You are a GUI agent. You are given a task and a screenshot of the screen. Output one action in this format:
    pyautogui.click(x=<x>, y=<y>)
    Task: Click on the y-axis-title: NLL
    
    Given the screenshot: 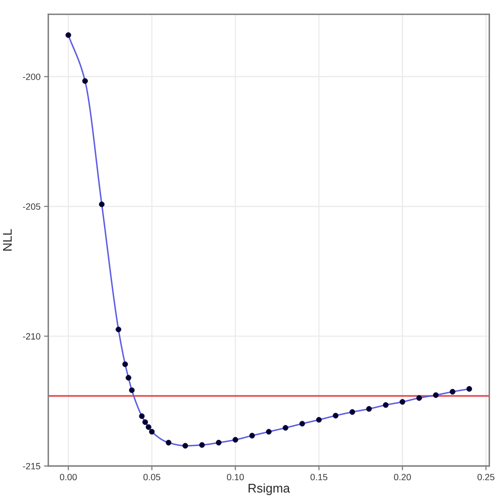 What is the action you would take?
    pyautogui.click(x=7, y=240)
    